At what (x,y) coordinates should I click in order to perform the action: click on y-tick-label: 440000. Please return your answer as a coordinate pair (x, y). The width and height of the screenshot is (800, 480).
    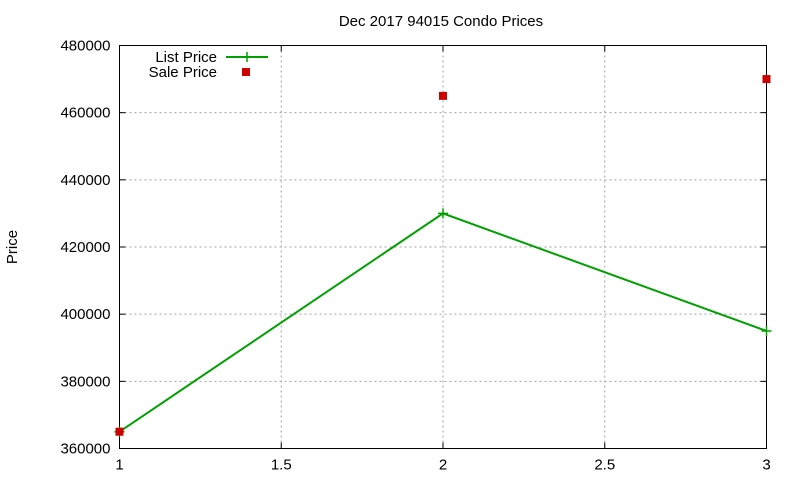
    Looking at the image, I should click on (85, 180).